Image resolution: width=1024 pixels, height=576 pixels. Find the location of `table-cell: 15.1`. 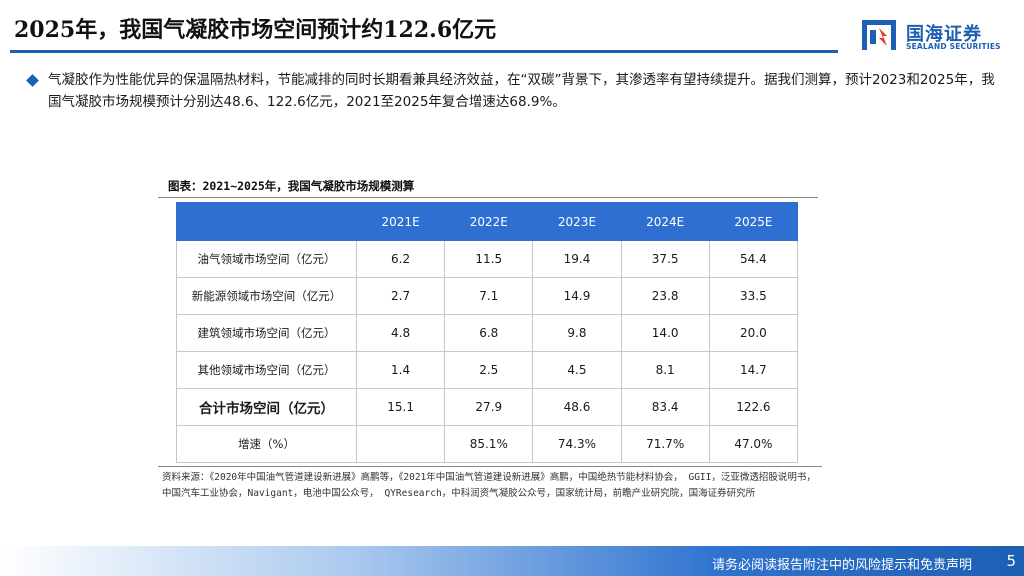

table-cell: 15.1 is located at coordinates (400, 407).